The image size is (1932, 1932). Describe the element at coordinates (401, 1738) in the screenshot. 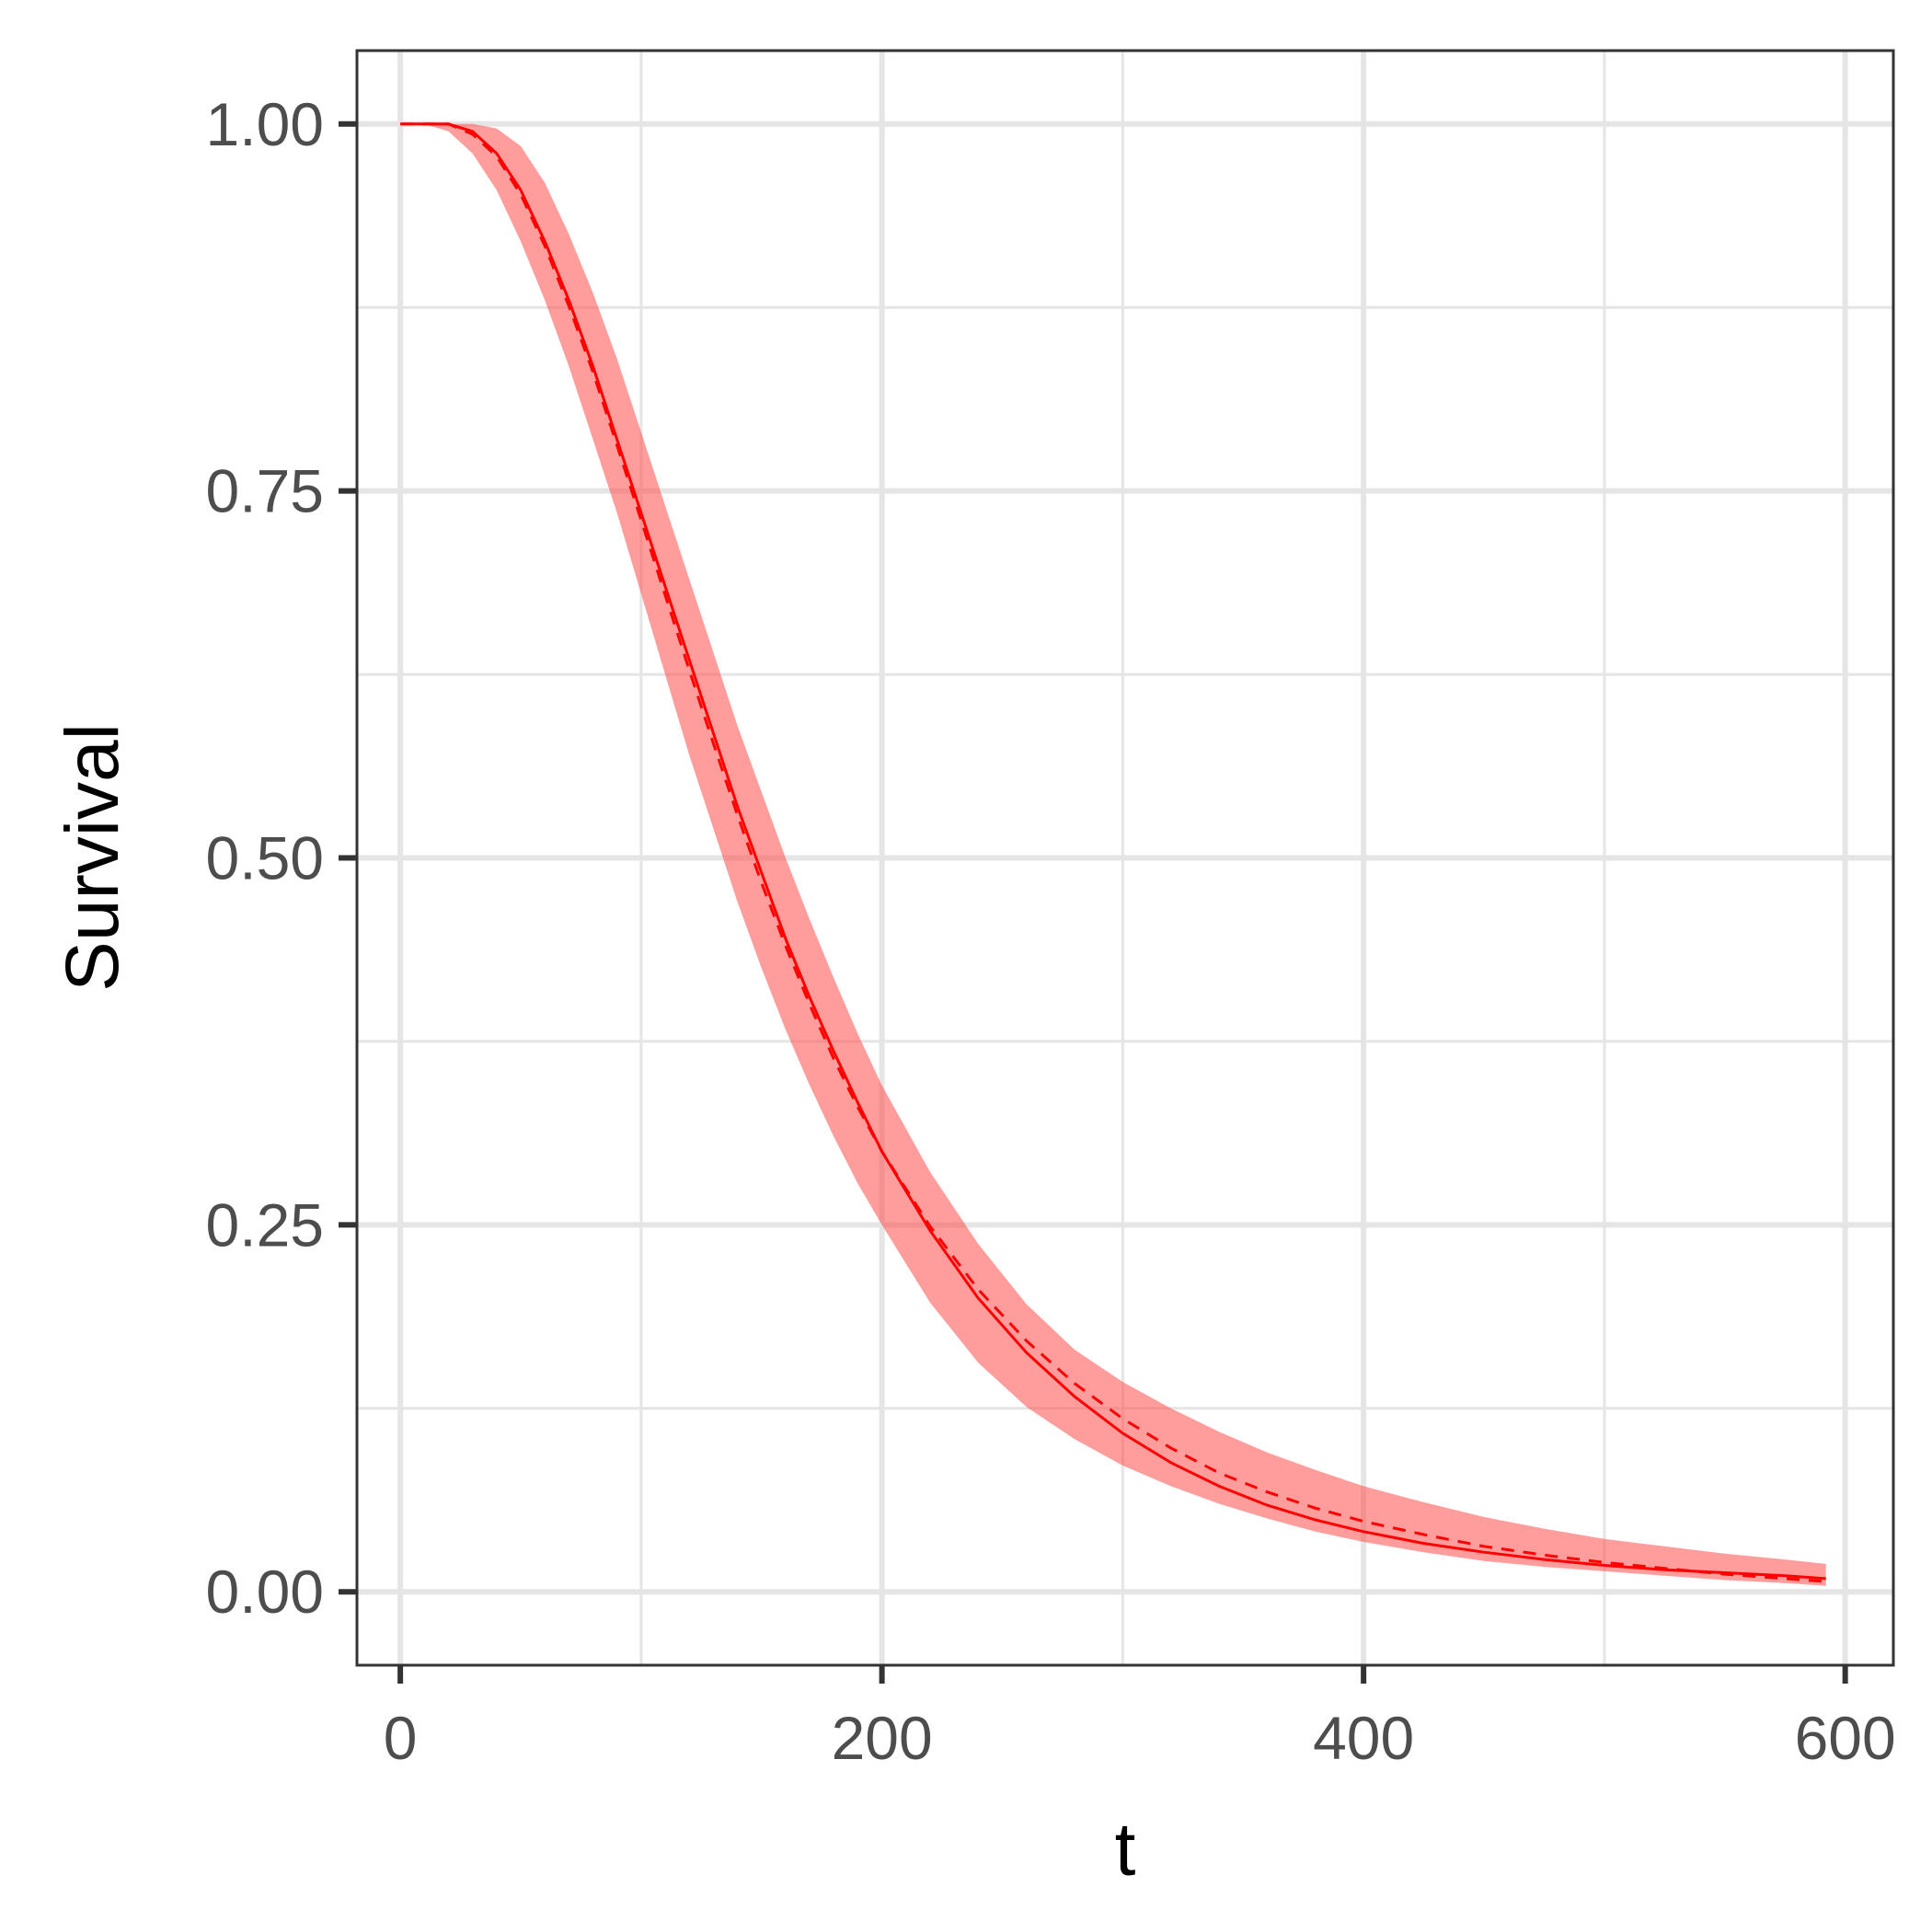

I see `x-tick-label: 0` at that location.